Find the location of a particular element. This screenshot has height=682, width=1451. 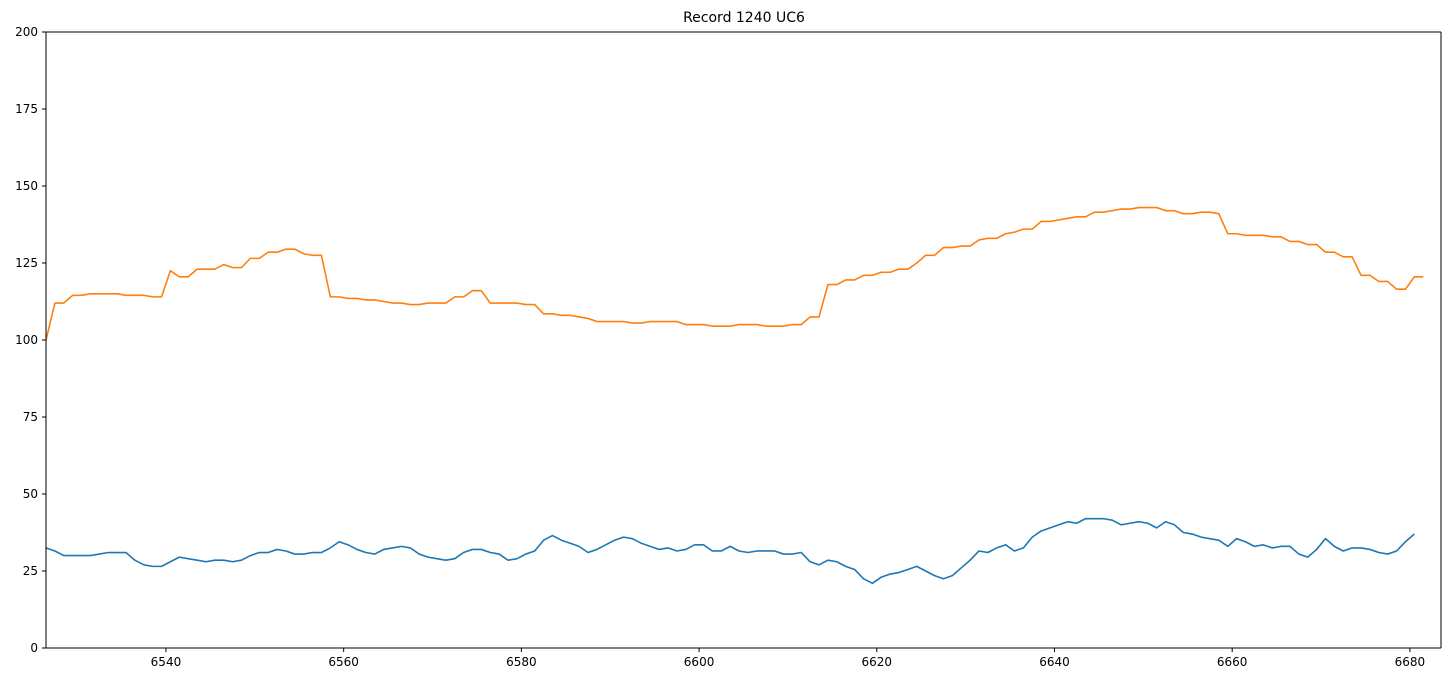

x-tick-label: 6620 is located at coordinates (877, 662).